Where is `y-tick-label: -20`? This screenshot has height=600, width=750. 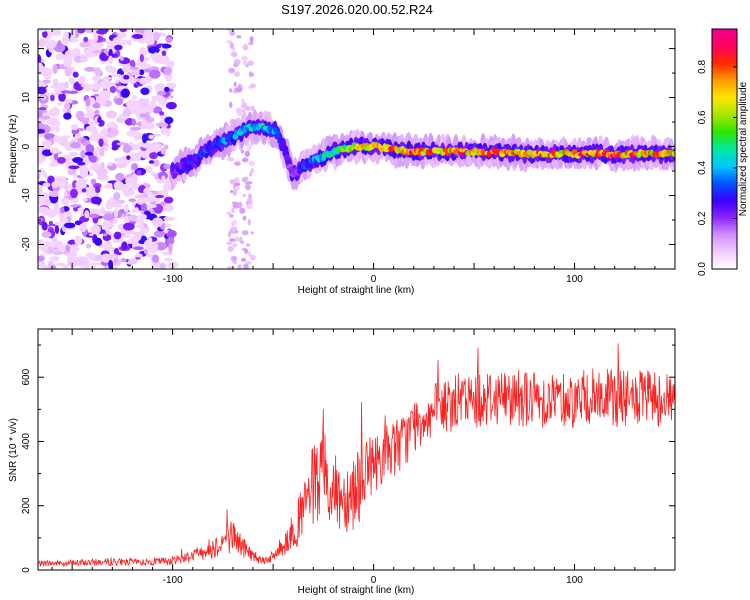 y-tick-label: -20 is located at coordinates (26, 244).